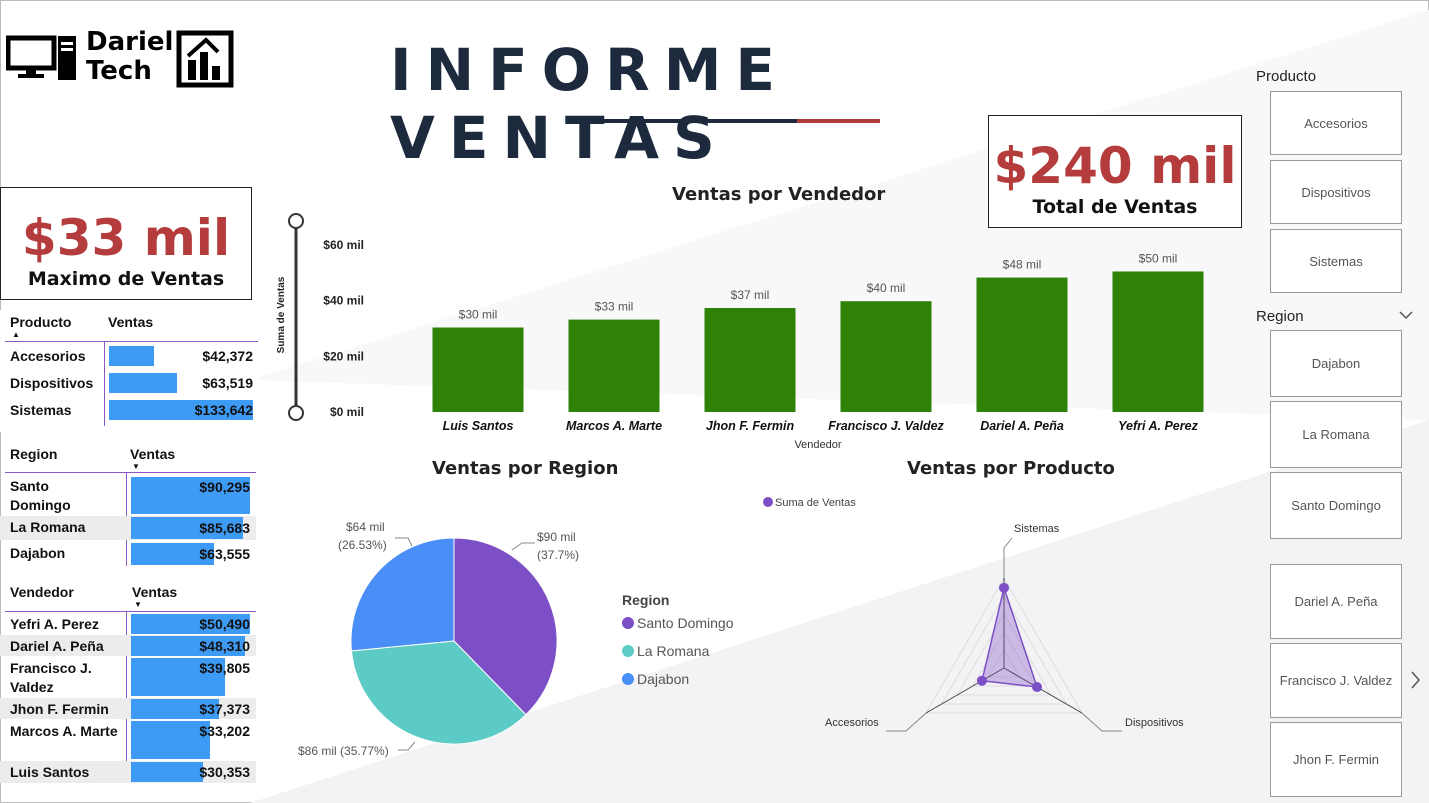 The width and height of the screenshot is (1429, 803). Describe the element at coordinates (1336, 123) in the screenshot. I see `slicer-item-accesorios: Accesorios` at that location.